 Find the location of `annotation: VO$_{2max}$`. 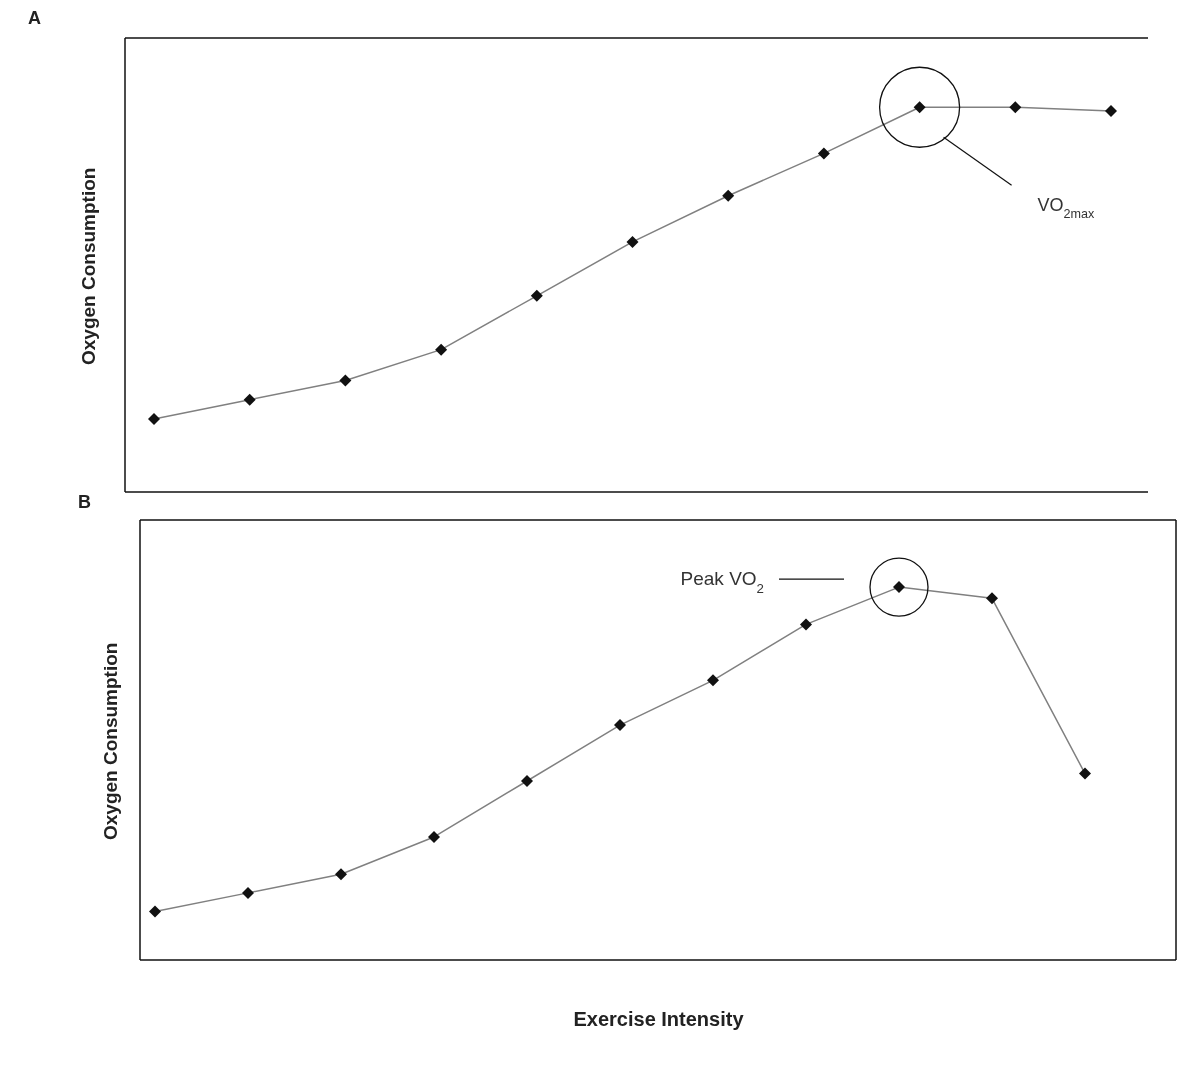

annotation: VO$_{2max}$ is located at coordinates (1066, 208).